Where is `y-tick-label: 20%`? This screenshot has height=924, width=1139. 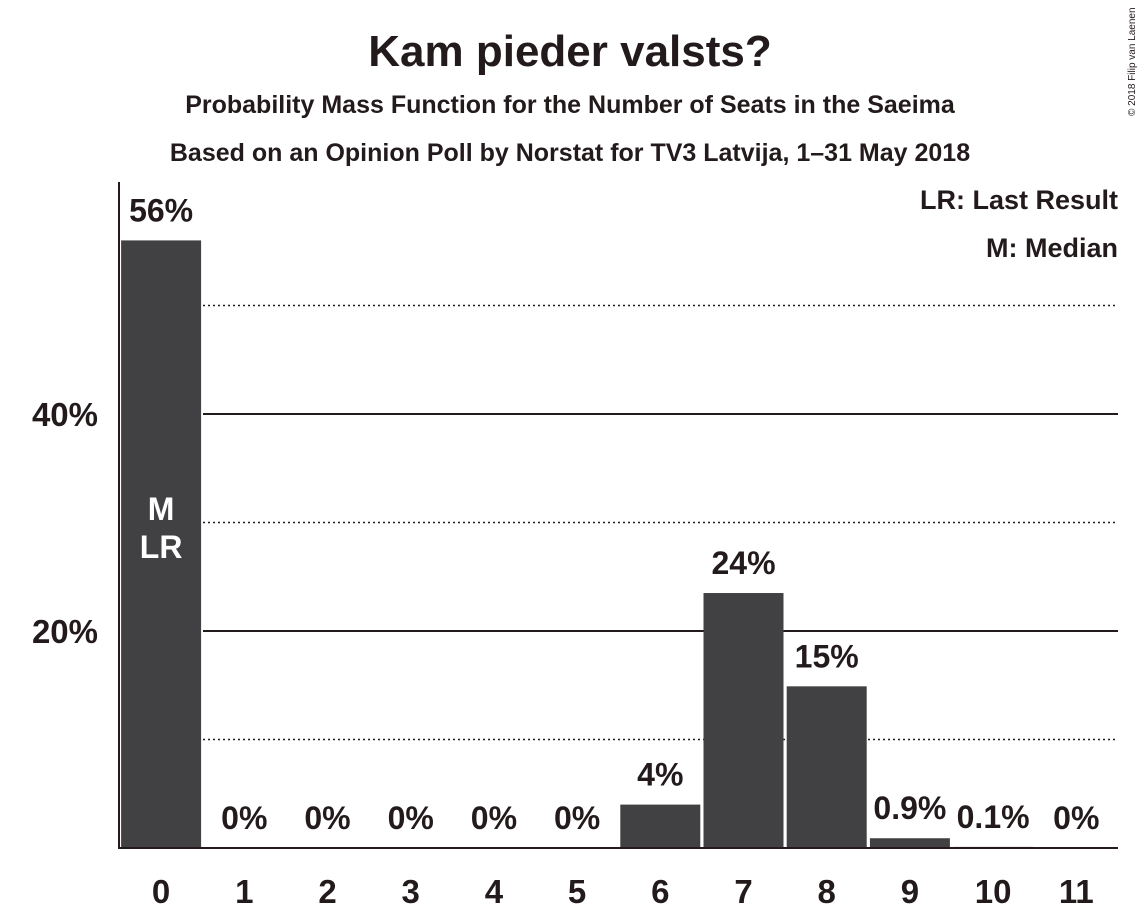
y-tick-label: 20% is located at coordinates (65, 631).